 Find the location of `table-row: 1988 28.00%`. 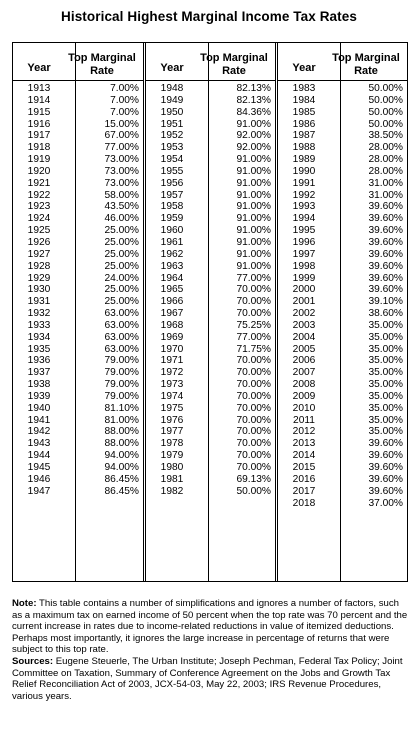

table-row: 1988 28.00% is located at coordinates (342, 148).